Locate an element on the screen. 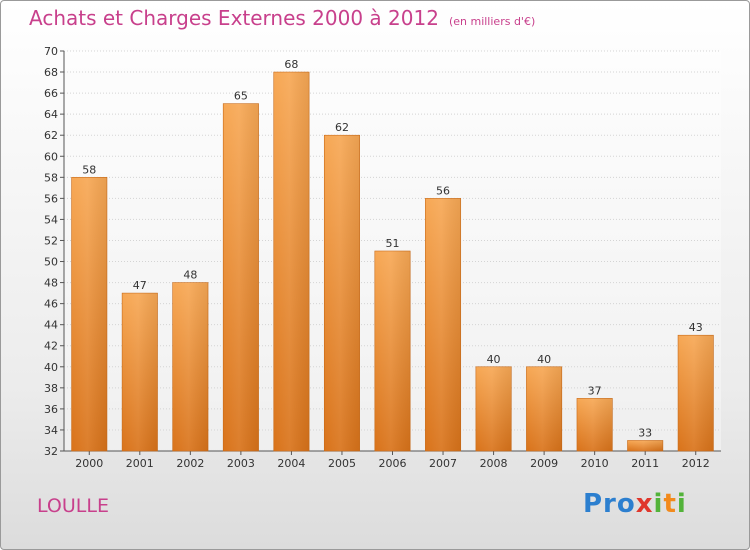 The height and width of the screenshot is (550, 750). y-tick-label: 36 is located at coordinates (51, 409).